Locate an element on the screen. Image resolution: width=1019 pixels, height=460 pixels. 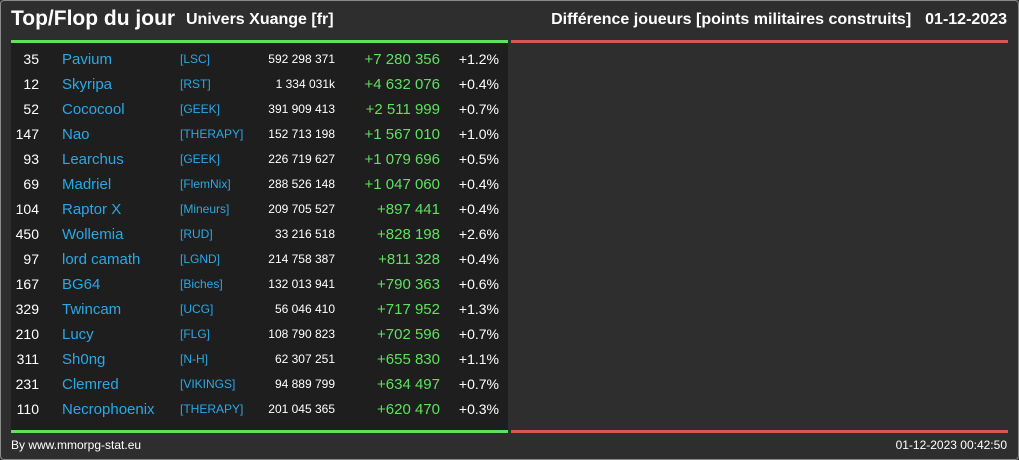
player-rank: 450 is located at coordinates (27, 234).